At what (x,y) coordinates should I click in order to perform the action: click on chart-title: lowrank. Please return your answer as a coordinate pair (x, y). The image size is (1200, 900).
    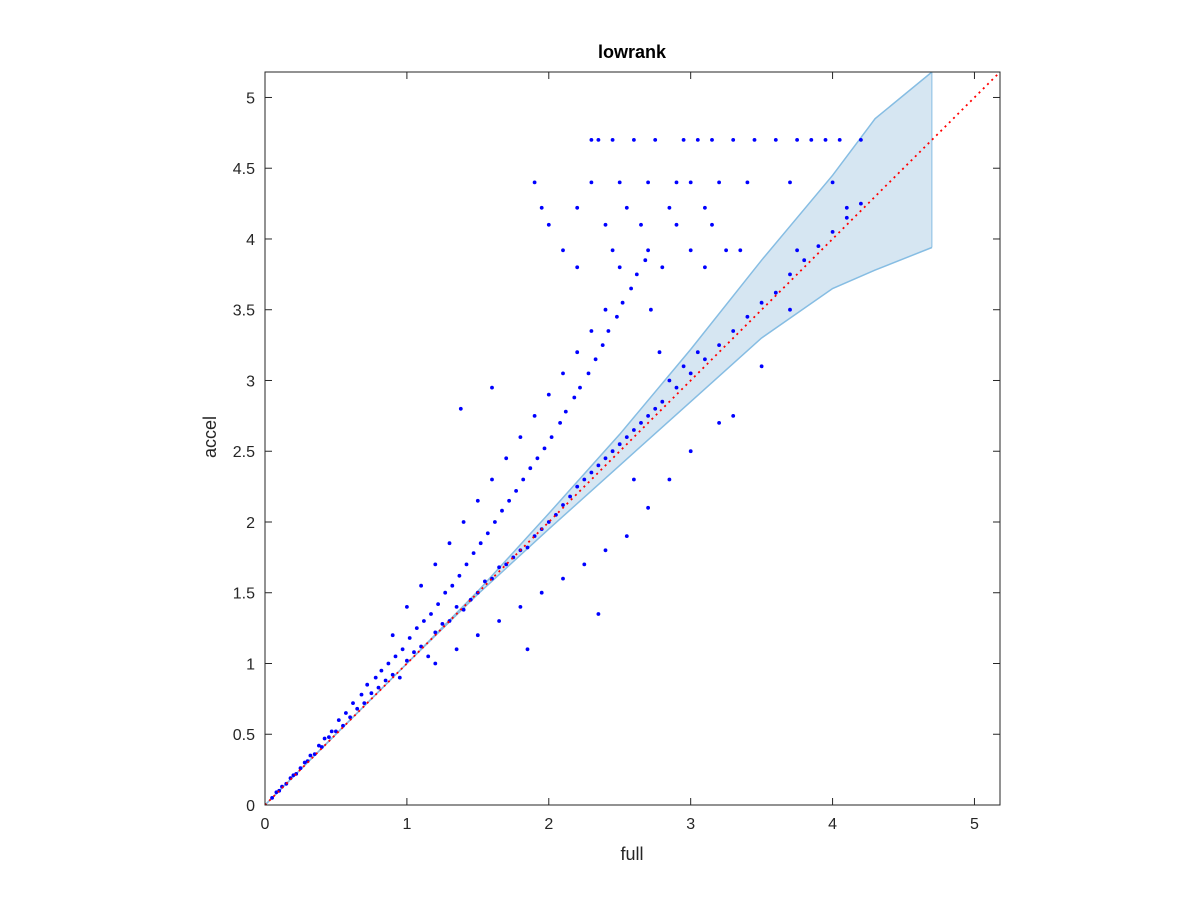
    Looking at the image, I should click on (632, 52).